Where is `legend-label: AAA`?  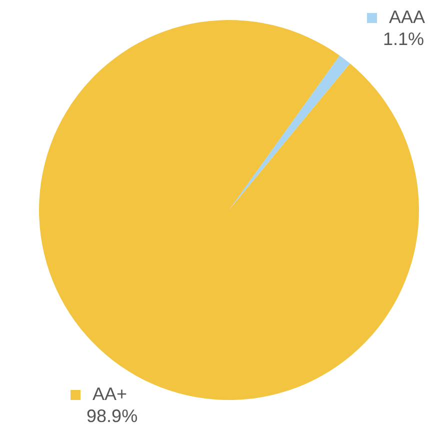 legend-label: AAA is located at coordinates (407, 16).